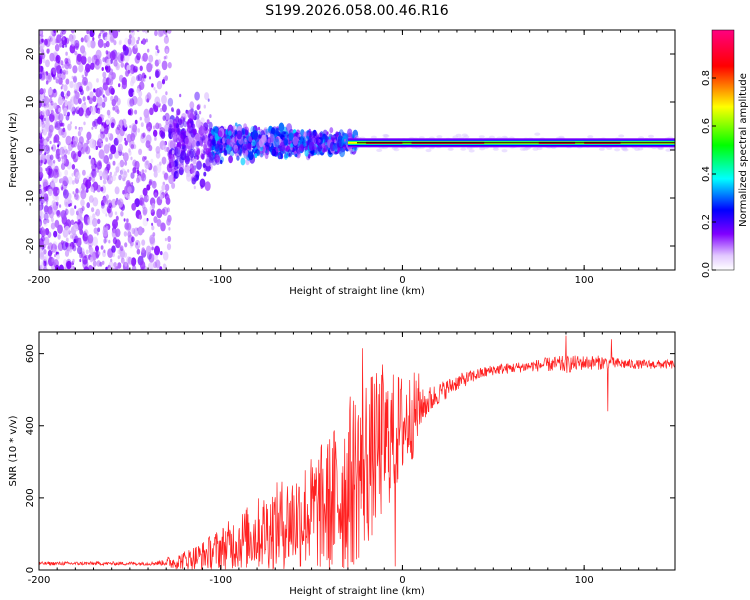 Image resolution: width=750 pixels, height=600 pixels. I want to click on x-tick-label: -100, so click(220, 580).